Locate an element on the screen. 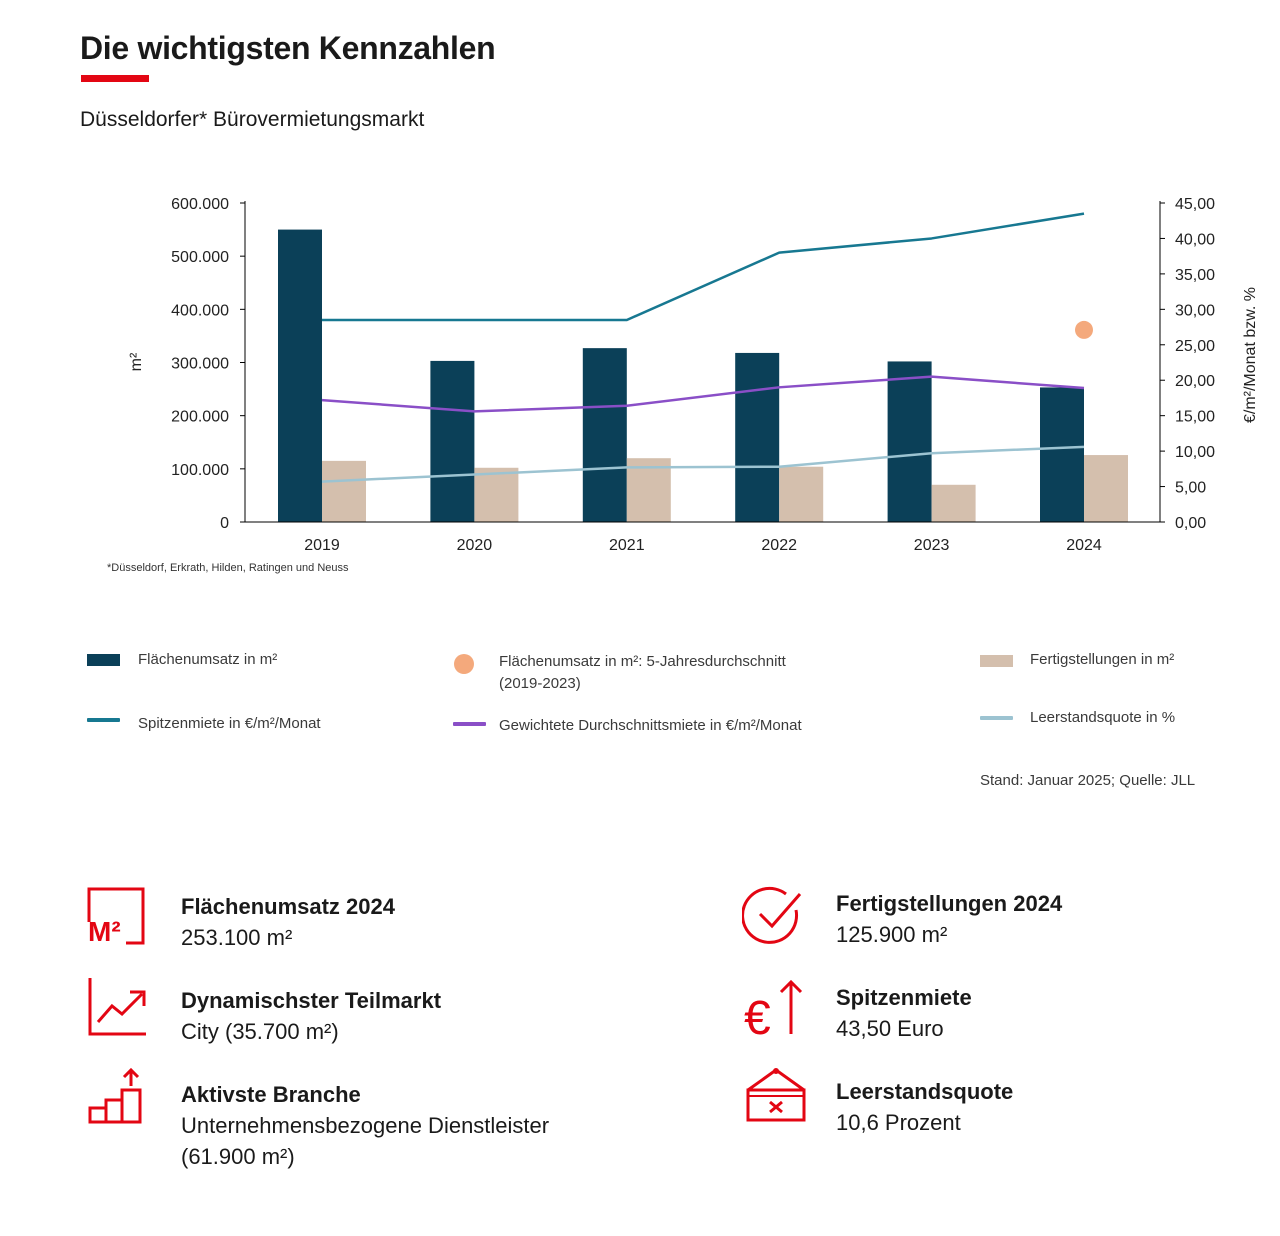  y-tick-label-right: 20,00 is located at coordinates (1195, 381).